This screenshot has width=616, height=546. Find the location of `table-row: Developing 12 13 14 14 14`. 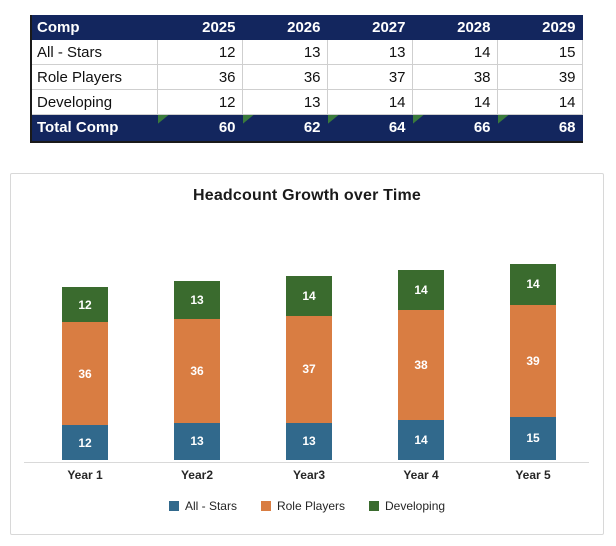

table-row: Developing 12 13 14 14 14 is located at coordinates (306, 102).